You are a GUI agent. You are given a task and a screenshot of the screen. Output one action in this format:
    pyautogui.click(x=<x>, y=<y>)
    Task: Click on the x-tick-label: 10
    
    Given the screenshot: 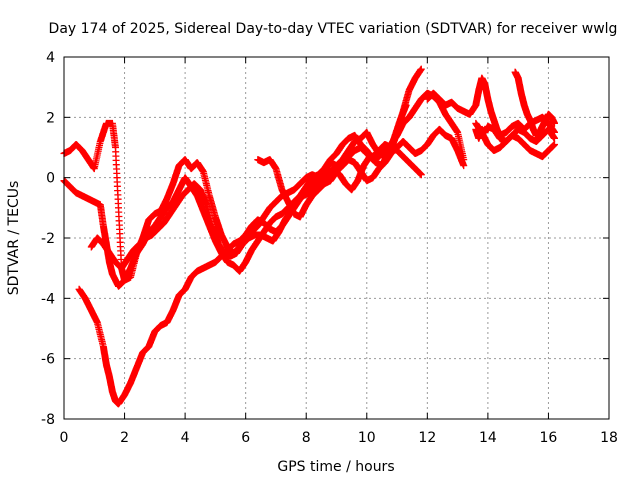 What is the action you would take?
    pyautogui.click(x=367, y=438)
    